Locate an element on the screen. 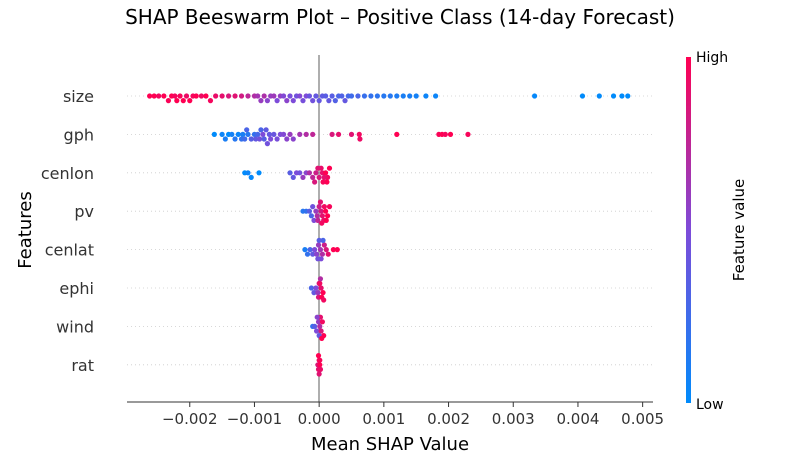 Image resolution: width=800 pixels, height=470 pixels. feature-label-cenlat: cenlat is located at coordinates (69, 250).